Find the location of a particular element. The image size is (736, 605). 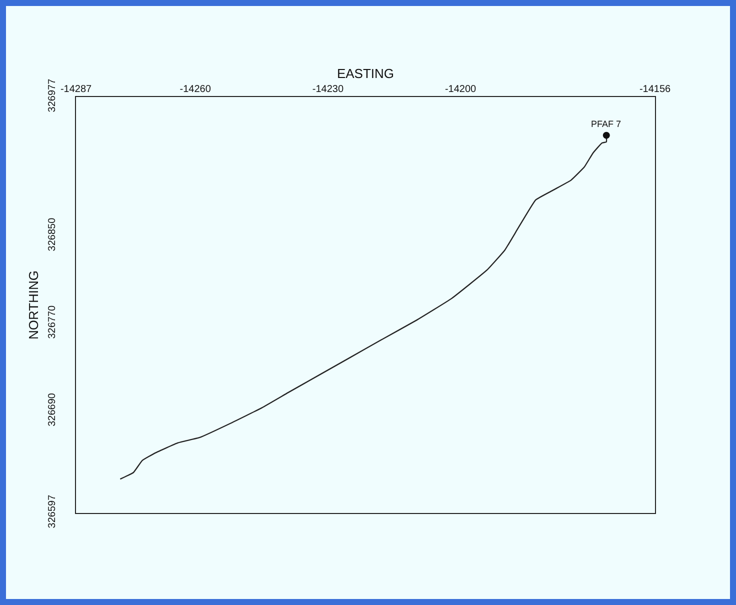

y-axis-title: NORTHING is located at coordinates (33, 305).